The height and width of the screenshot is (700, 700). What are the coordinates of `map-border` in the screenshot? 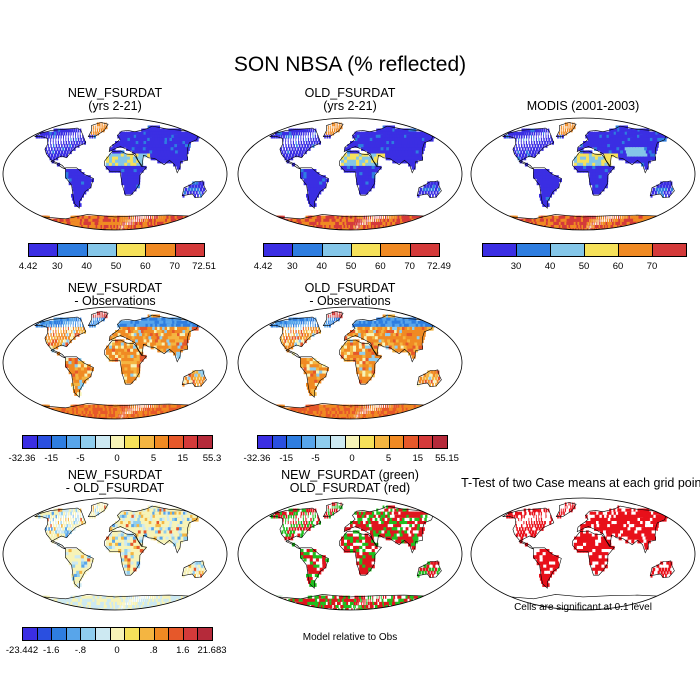 It's located at (350, 174).